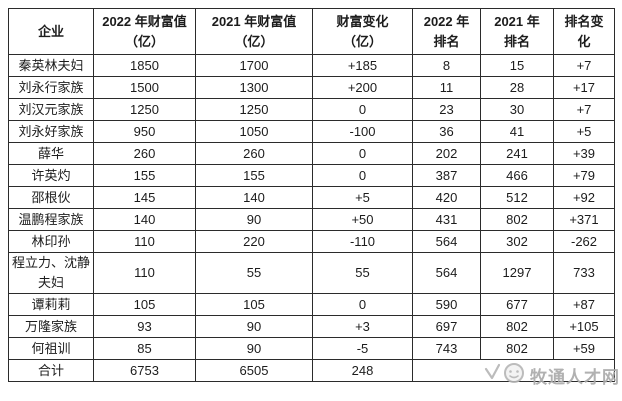 This screenshot has width=622, height=401. I want to click on table-row: 刘永好家族 950 1050 -100 36 41 +5, so click(311, 131).